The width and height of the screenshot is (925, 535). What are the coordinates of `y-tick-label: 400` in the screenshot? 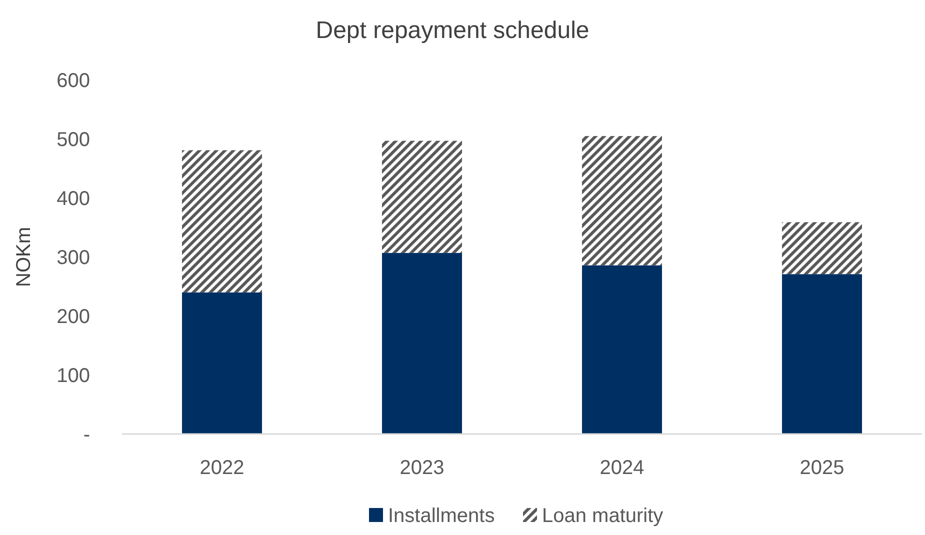 It's located at (73, 199).